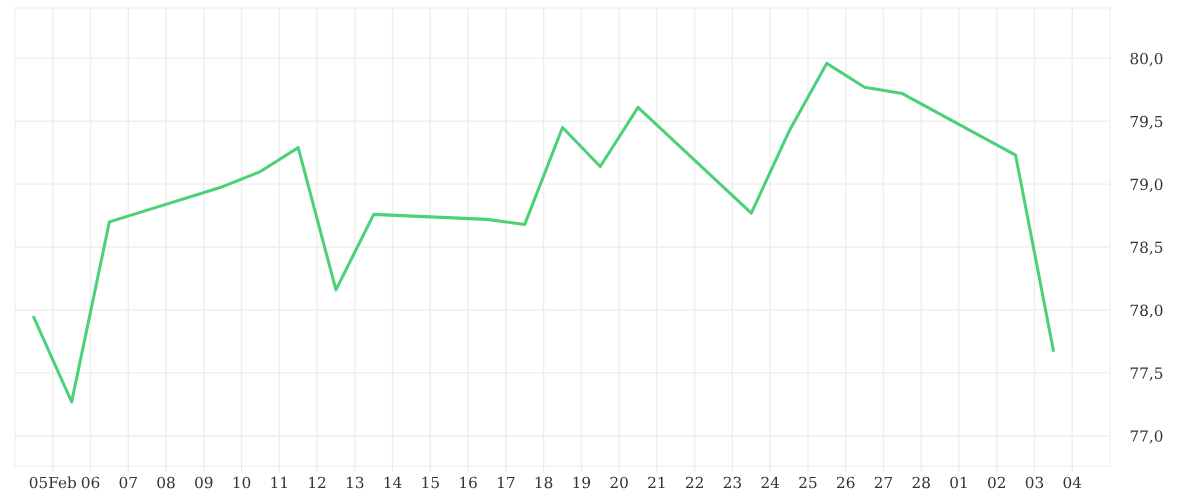 The height and width of the screenshot is (500, 1200). What do you see at coordinates (619, 482) in the screenshot?
I see `x-tick-label: 20` at bounding box center [619, 482].